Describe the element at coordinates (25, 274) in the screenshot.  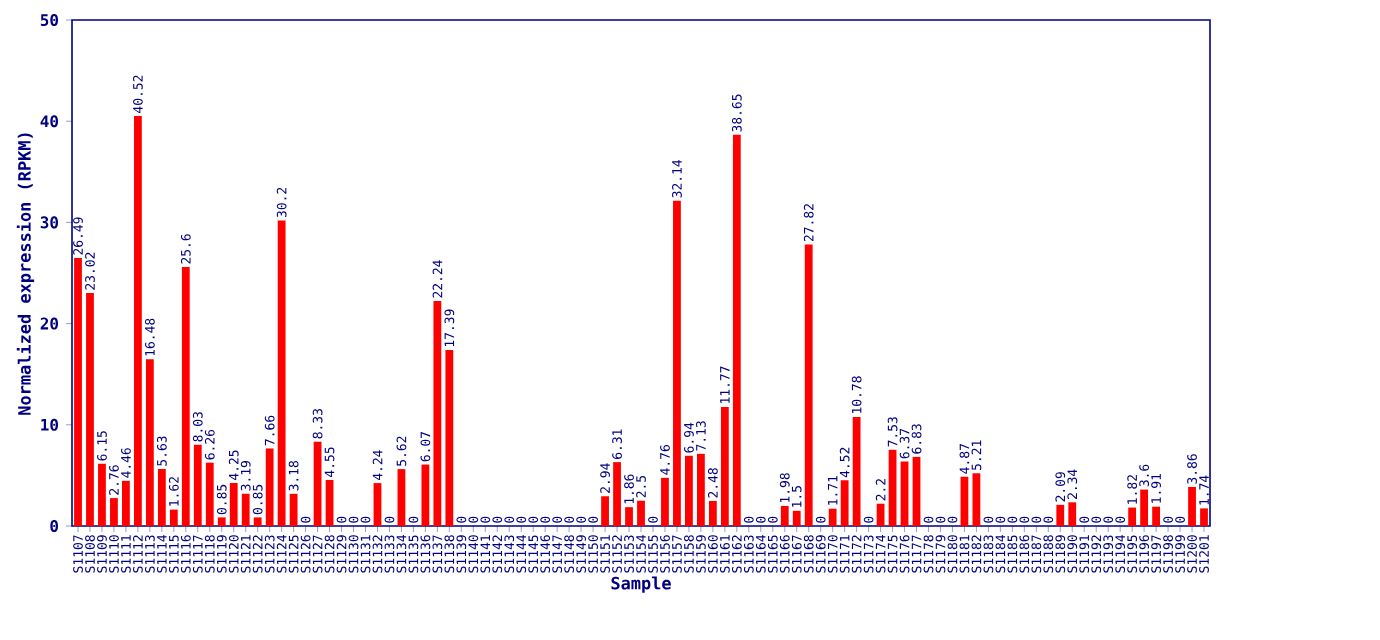
I see `y-axis-title: Normalized expression (RPKM)` at that location.